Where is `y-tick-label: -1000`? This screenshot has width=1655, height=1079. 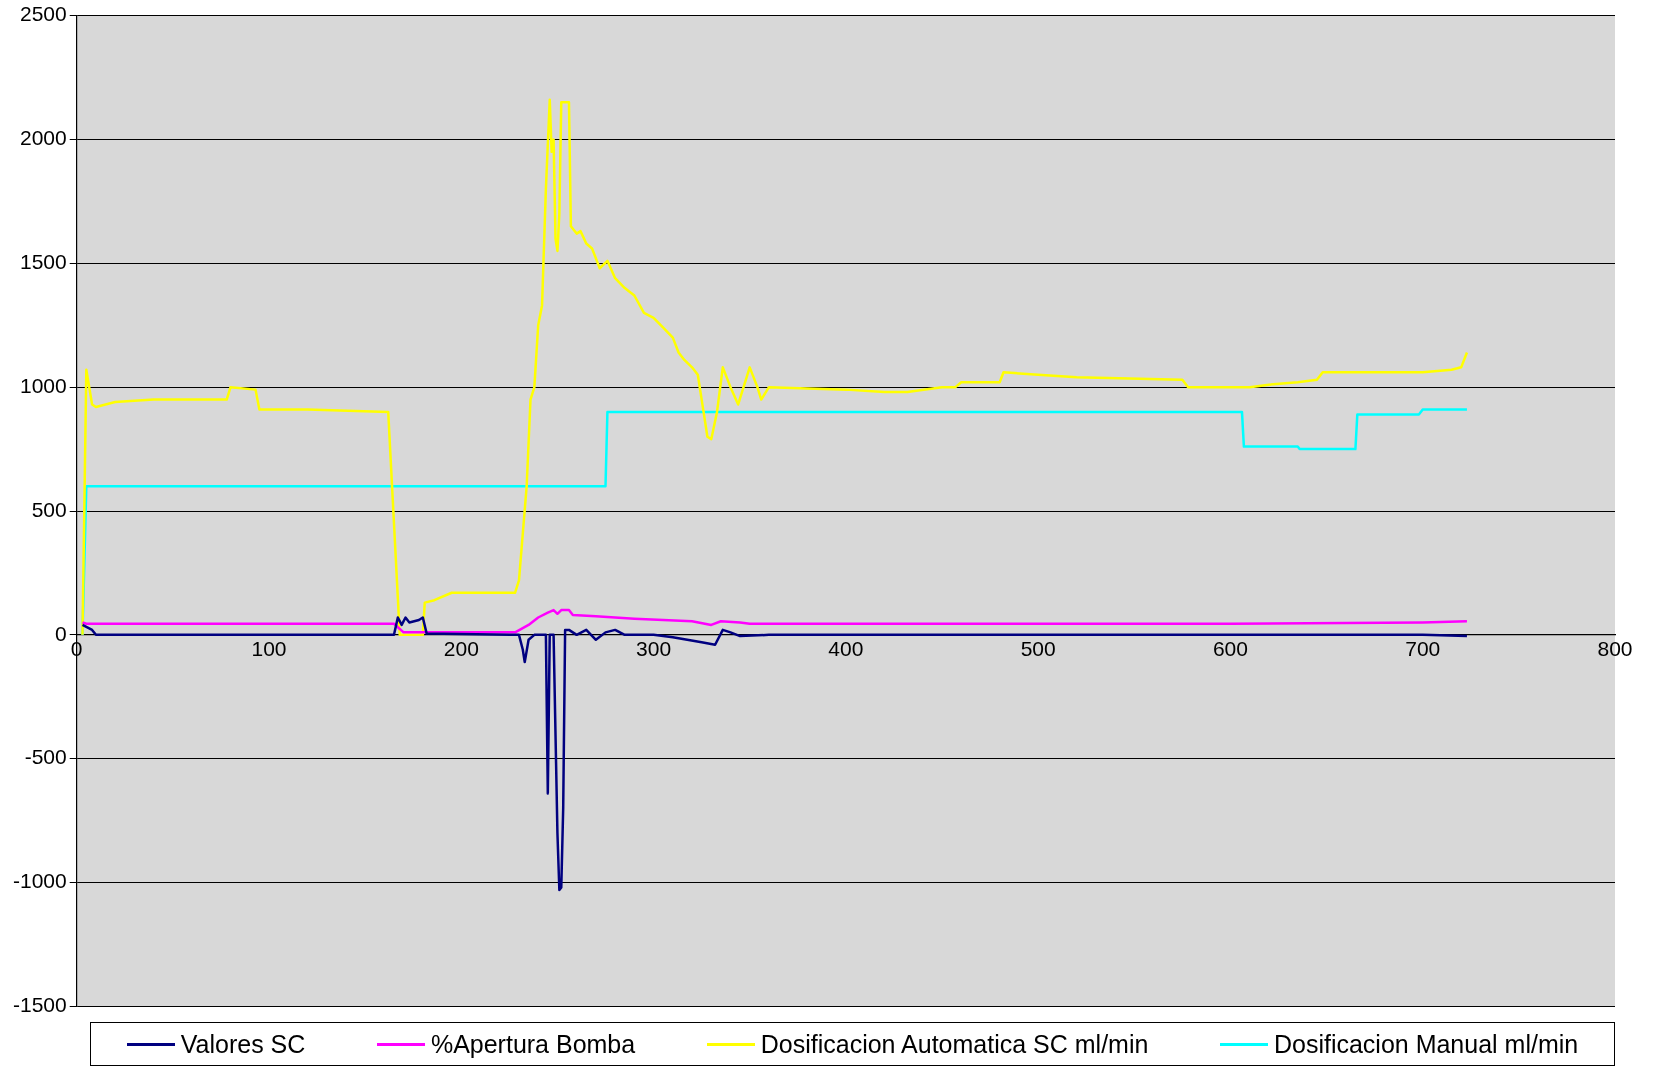
y-tick-label: -1000 is located at coordinates (39, 881).